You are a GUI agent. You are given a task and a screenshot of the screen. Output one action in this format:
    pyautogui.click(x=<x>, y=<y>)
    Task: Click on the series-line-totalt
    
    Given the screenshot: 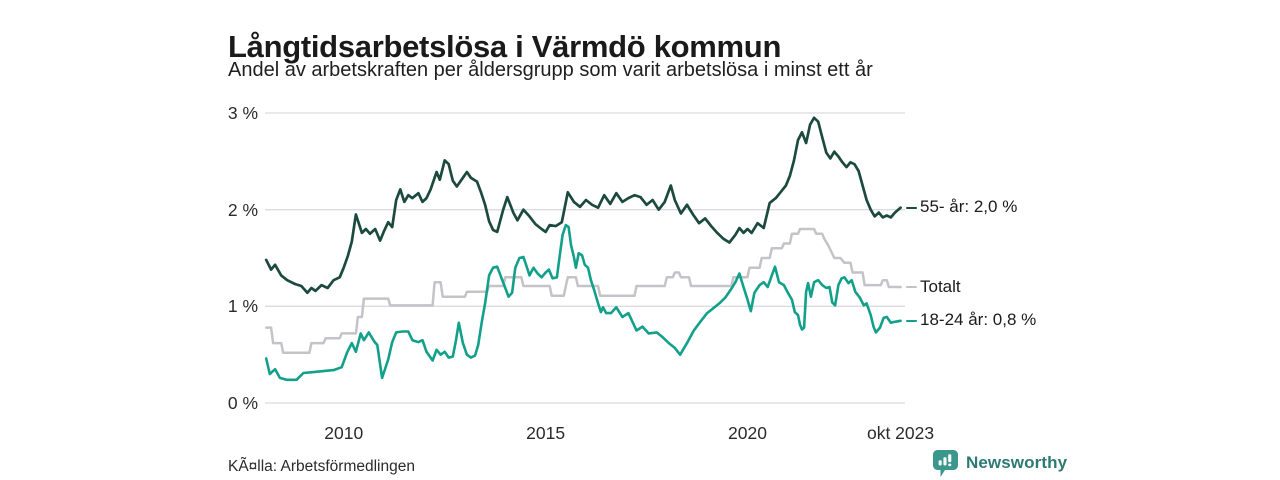 What is the action you would take?
    pyautogui.click(x=583, y=290)
    